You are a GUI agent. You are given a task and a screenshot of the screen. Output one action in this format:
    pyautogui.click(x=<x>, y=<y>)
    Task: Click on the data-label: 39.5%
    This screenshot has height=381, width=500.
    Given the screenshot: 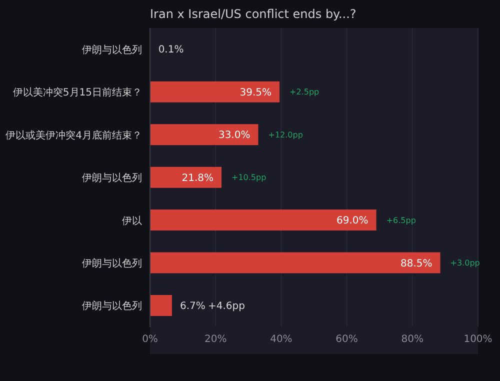 What is the action you would take?
    pyautogui.click(x=256, y=92)
    